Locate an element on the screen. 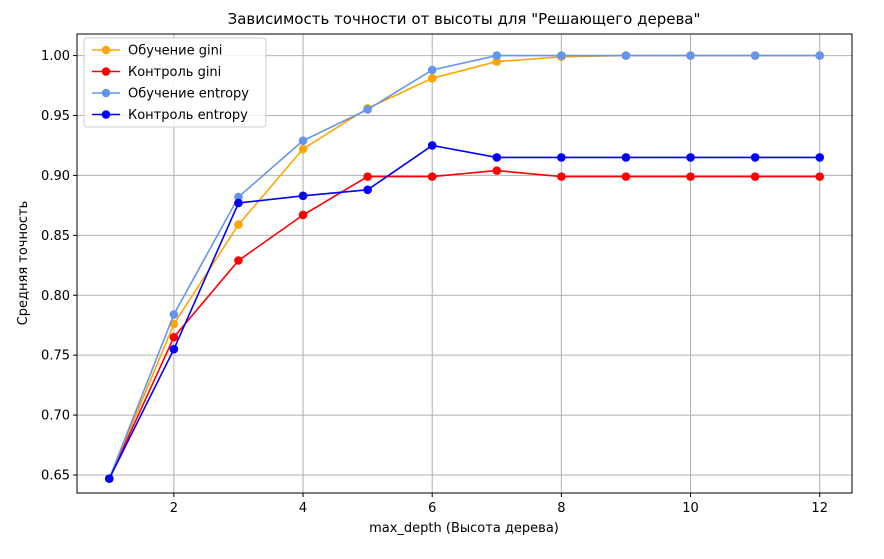 Image resolution: width=884 pixels, height=559 pixels. legend-label: Контроль gini is located at coordinates (174, 72).